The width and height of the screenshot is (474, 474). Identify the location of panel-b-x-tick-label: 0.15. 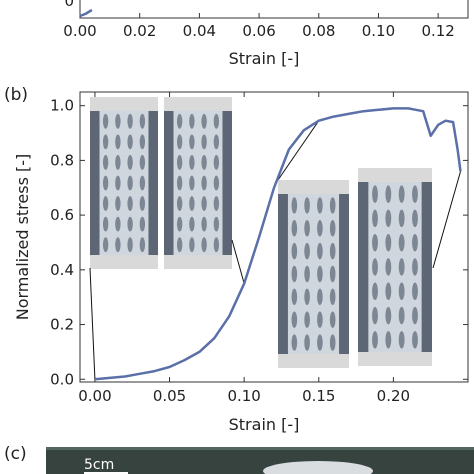
(318, 396).